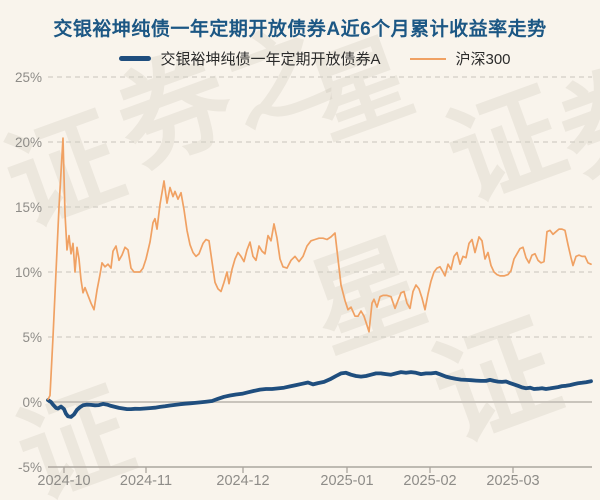  What do you see at coordinates (32, 337) in the screenshot?
I see `y-axis-label: 5%` at bounding box center [32, 337].